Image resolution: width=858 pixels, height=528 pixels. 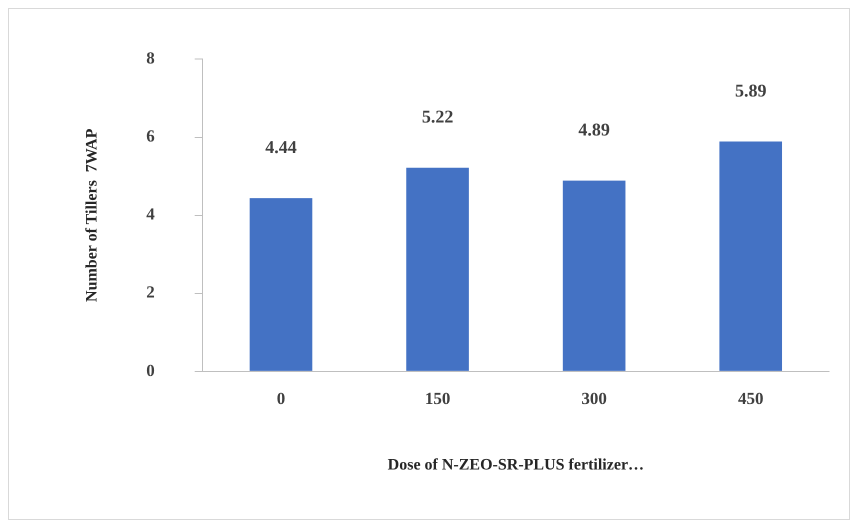 I want to click on data-label: 4.89, so click(x=594, y=130).